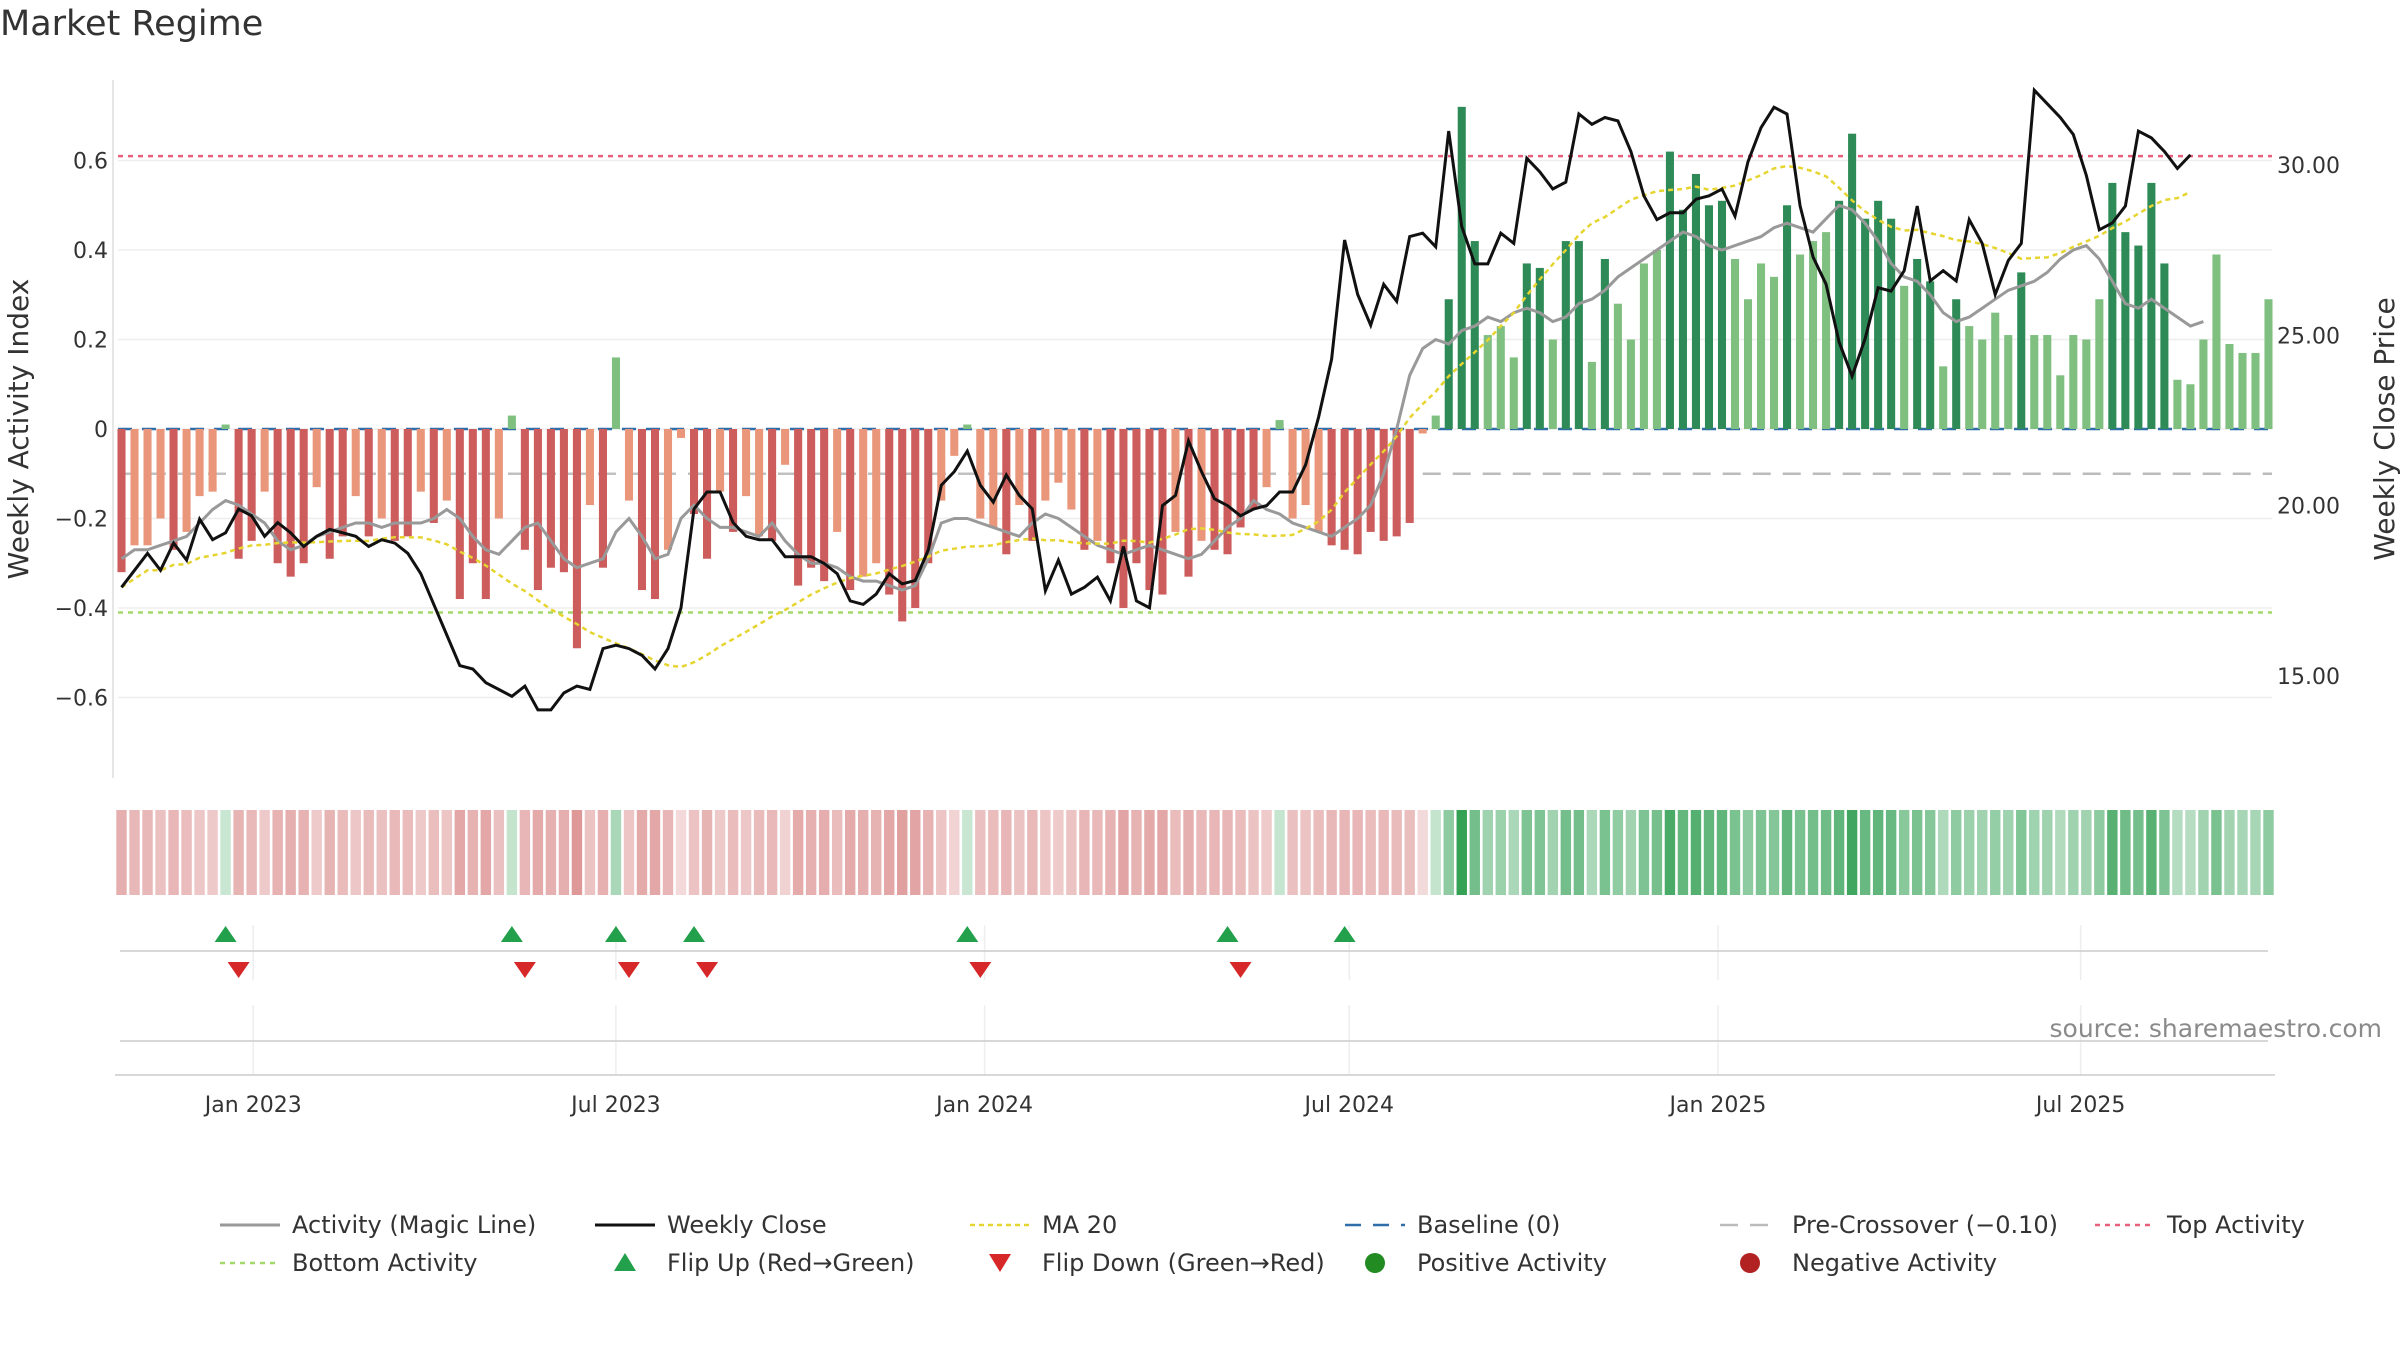 The image size is (2400, 1350). What do you see at coordinates (1894, 1263) in the screenshot?
I see `legend-label: Negative Activity` at bounding box center [1894, 1263].